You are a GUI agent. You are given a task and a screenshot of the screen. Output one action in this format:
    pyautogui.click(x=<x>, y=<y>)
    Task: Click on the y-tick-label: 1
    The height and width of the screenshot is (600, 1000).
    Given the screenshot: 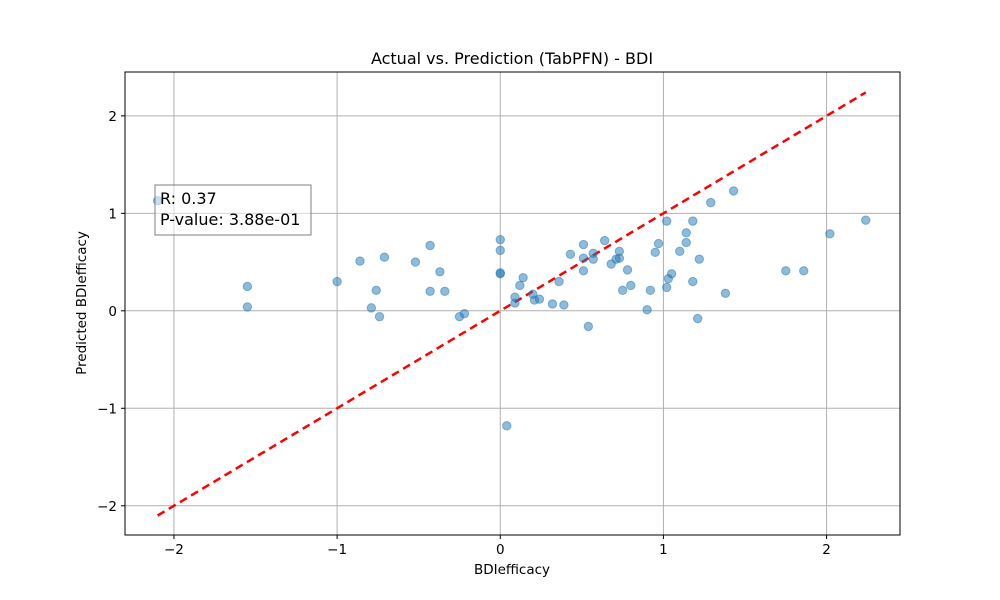 What is the action you would take?
    pyautogui.click(x=112, y=214)
    